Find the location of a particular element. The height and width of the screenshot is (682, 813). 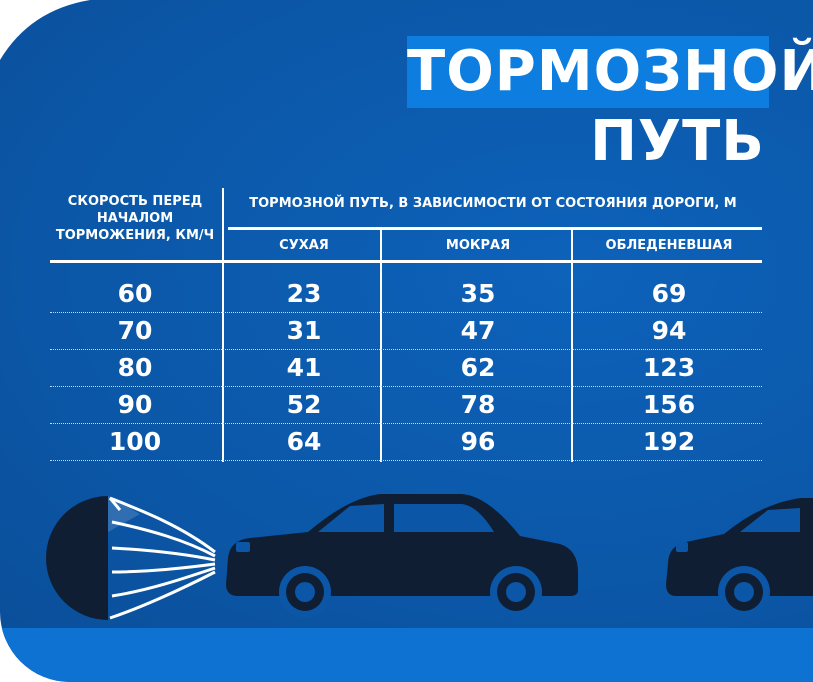

speed-cell: 70 is located at coordinates (135, 330).